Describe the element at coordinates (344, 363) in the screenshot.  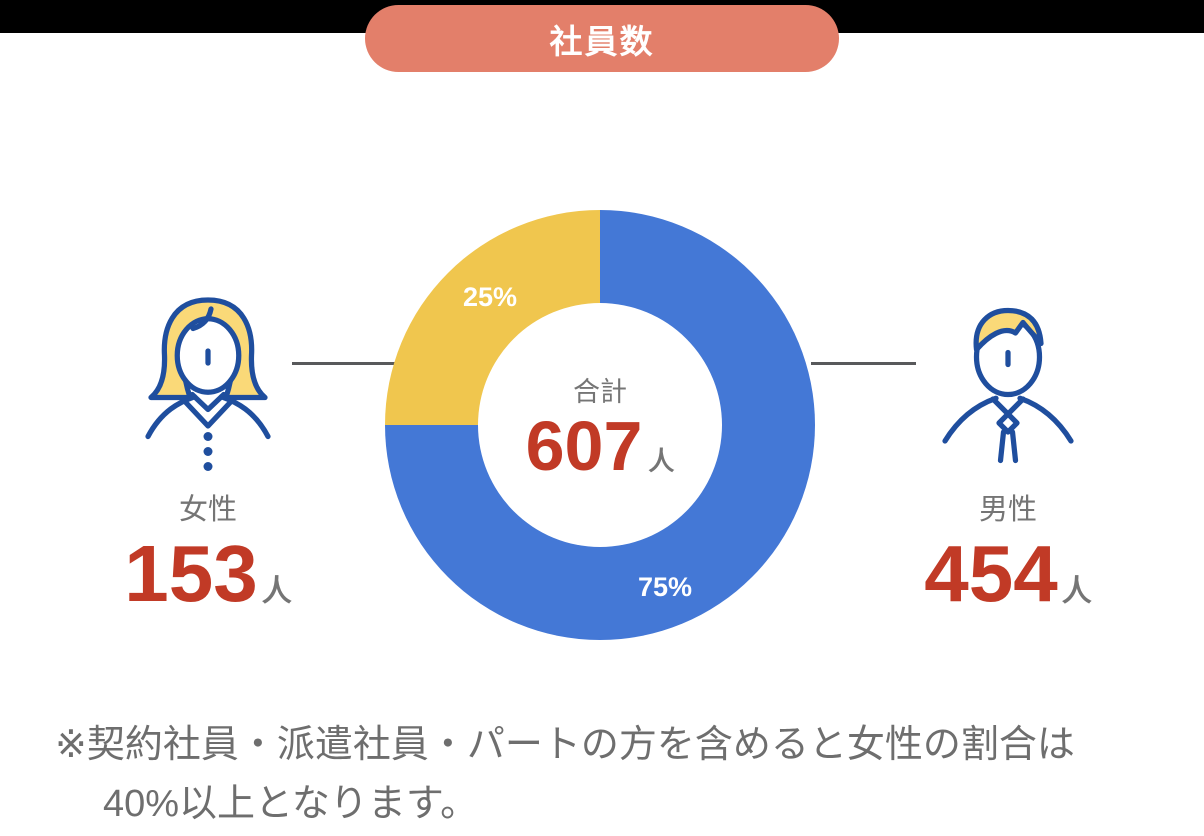
I see `left-connector-line` at that location.